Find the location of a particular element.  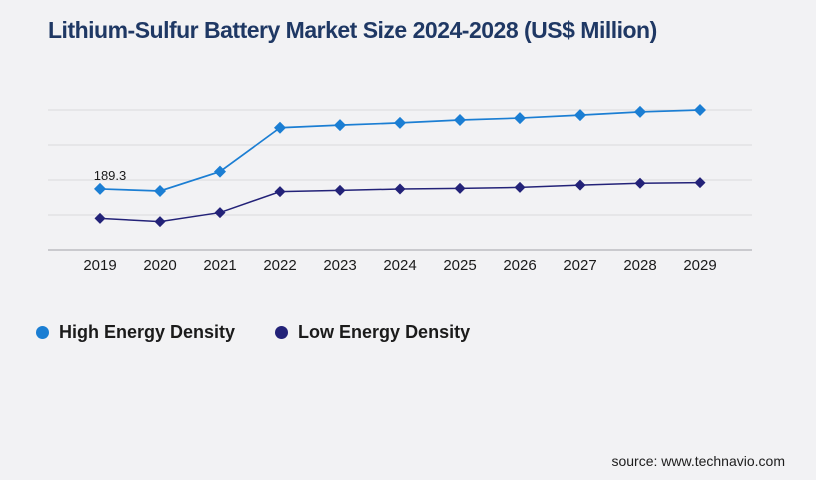

x-tick-label: 2019 is located at coordinates (99, 265).